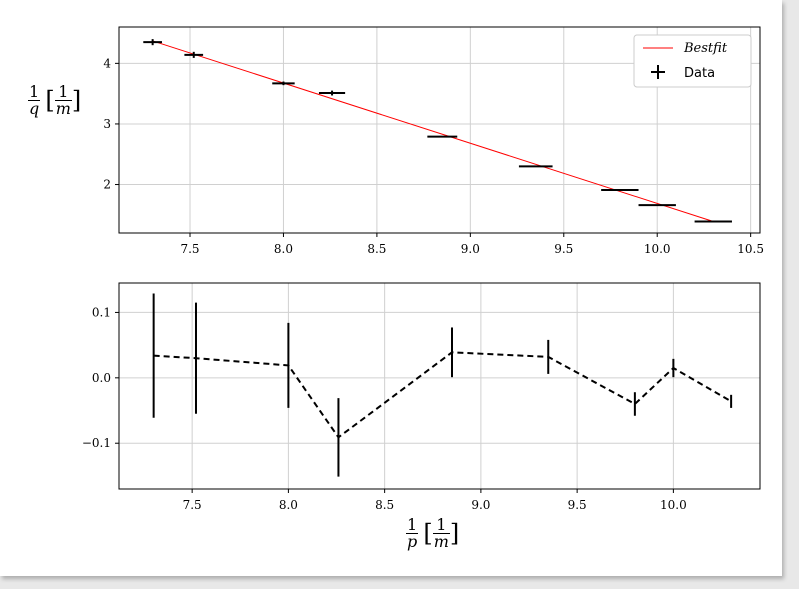 The height and width of the screenshot is (589, 799). What do you see at coordinates (442, 395) in the screenshot?
I see `residual-line` at bounding box center [442, 395].